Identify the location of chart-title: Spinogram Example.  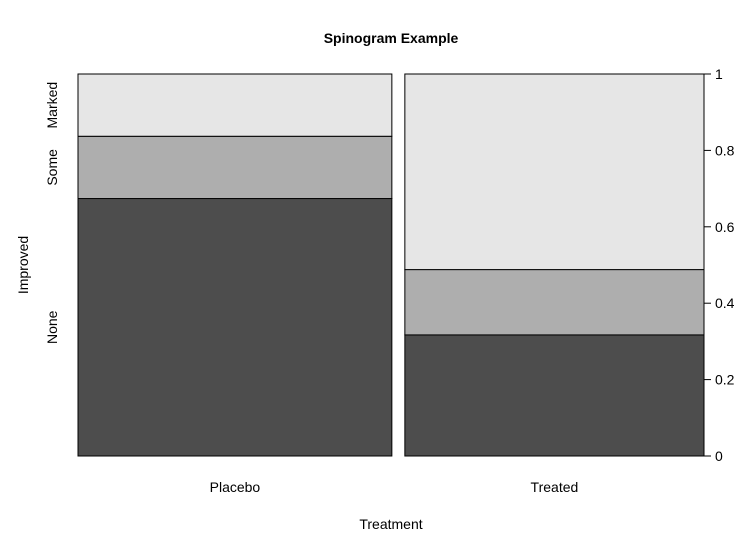
(391, 38).